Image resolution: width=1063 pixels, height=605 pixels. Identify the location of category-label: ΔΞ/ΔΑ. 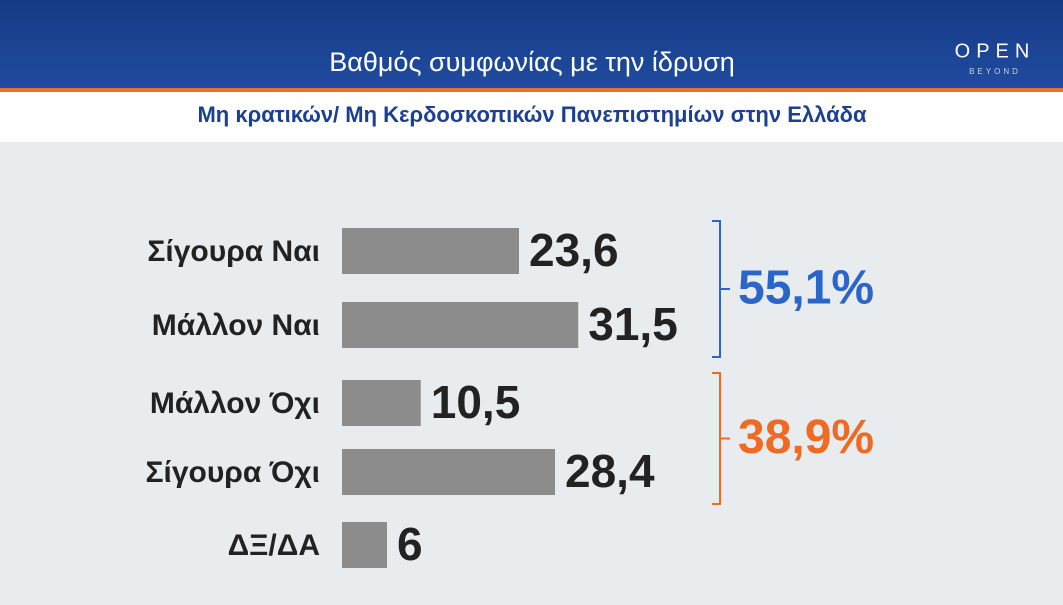
(274, 545).